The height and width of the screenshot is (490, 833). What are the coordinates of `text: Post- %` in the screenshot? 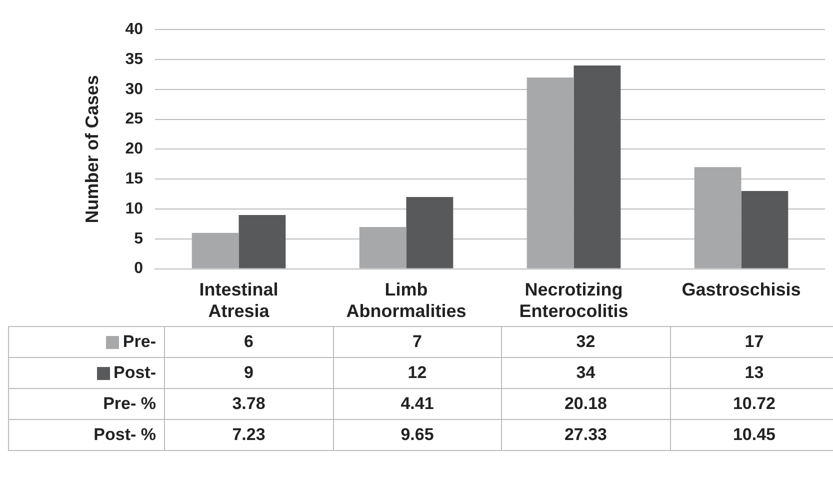 It's located at (125, 434).